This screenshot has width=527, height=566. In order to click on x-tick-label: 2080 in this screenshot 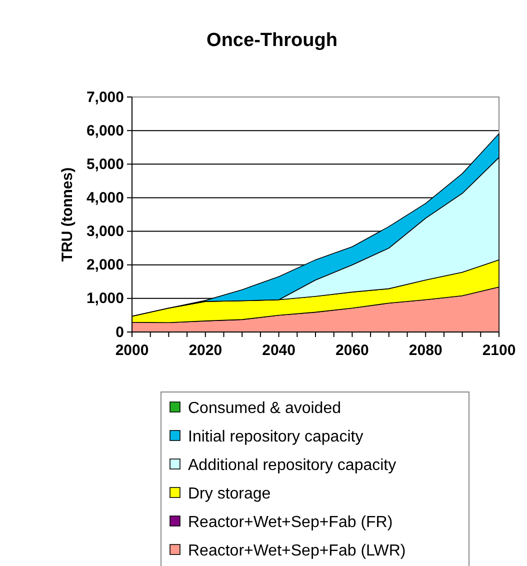, I will do `click(425, 350)`.